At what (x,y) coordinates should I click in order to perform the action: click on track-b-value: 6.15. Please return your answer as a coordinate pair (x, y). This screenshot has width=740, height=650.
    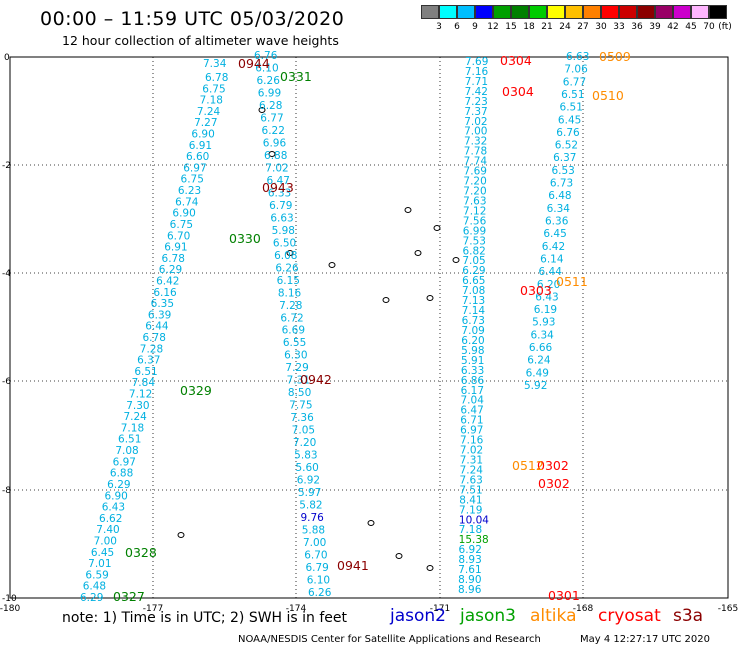
    Looking at the image, I should click on (288, 281).